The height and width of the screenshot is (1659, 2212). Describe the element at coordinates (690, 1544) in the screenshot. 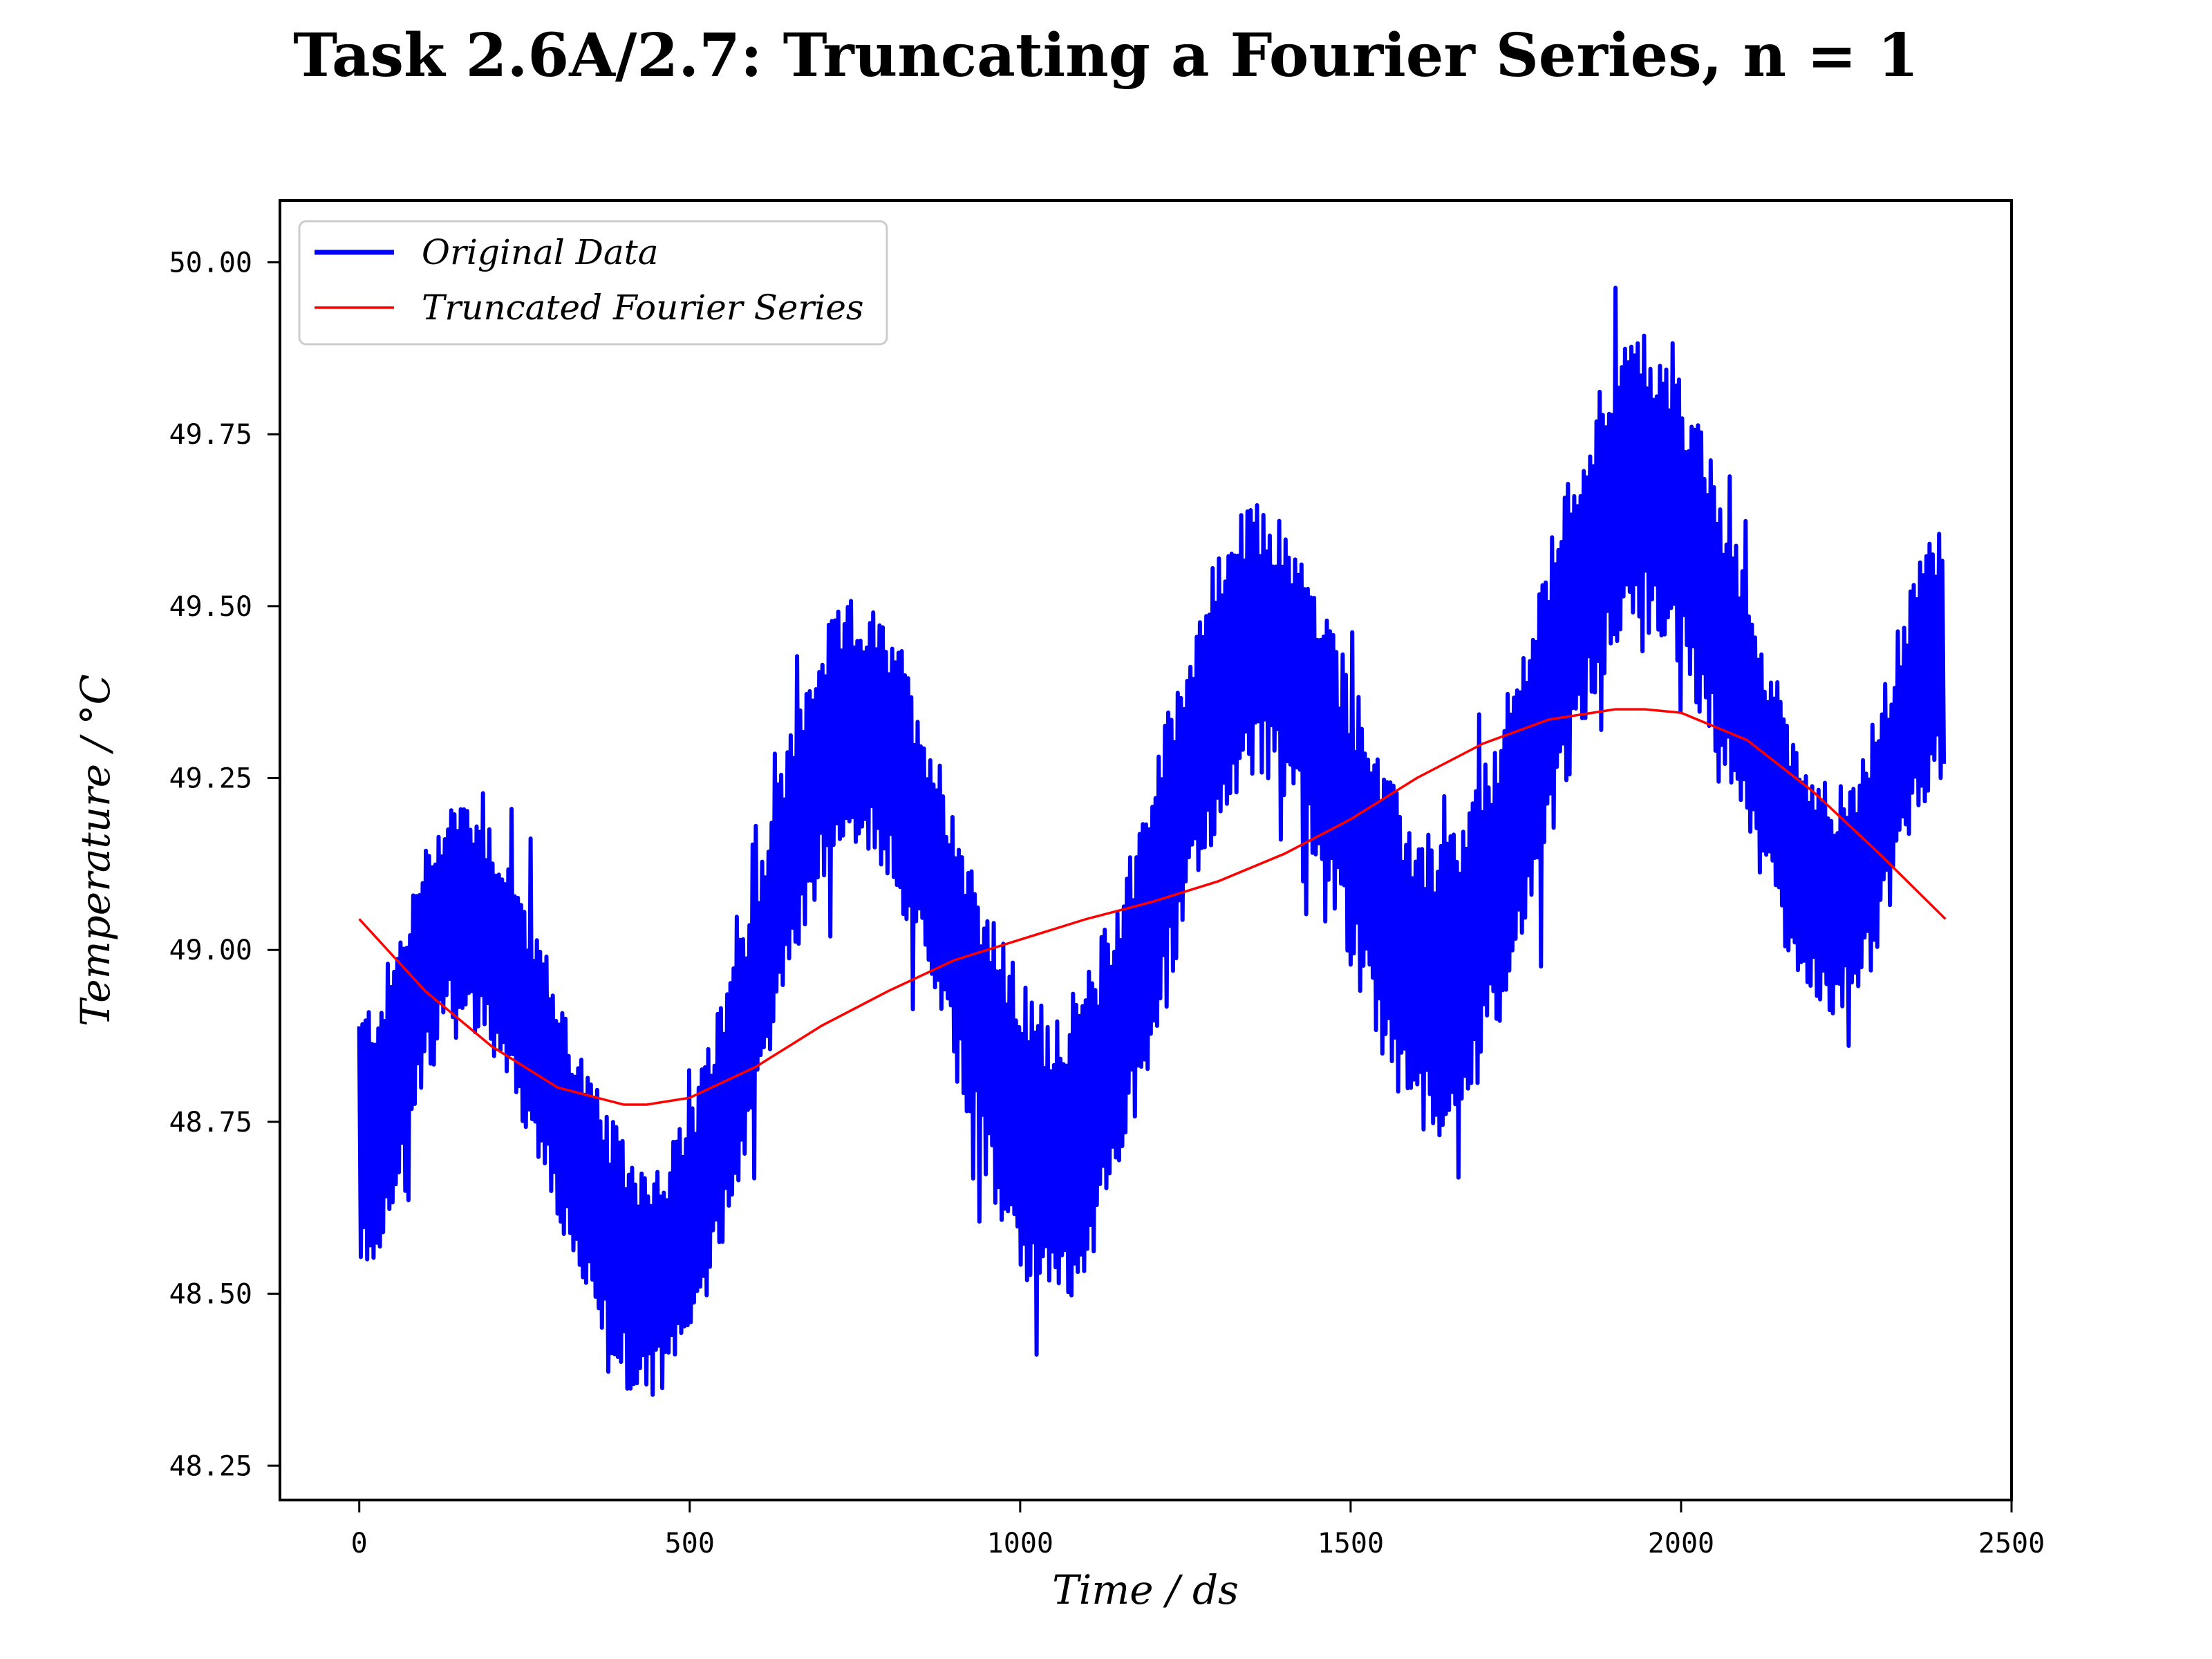

I see `x-tick-label: 500` at that location.